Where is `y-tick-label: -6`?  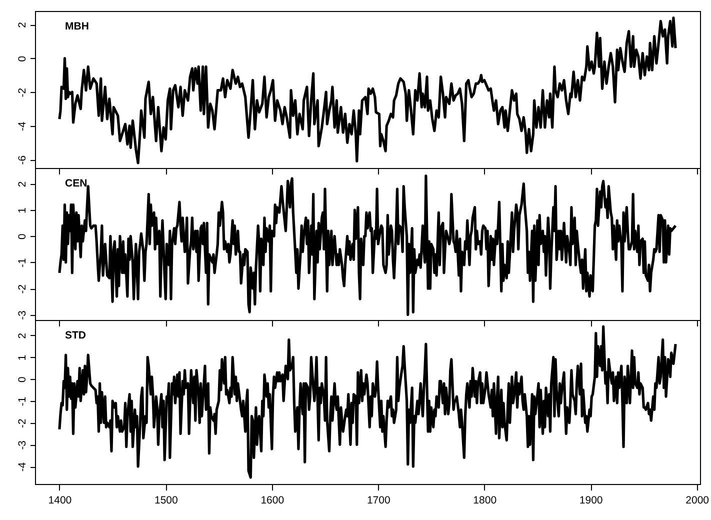
y-tick-label: -6 is located at coordinates (22, 160).